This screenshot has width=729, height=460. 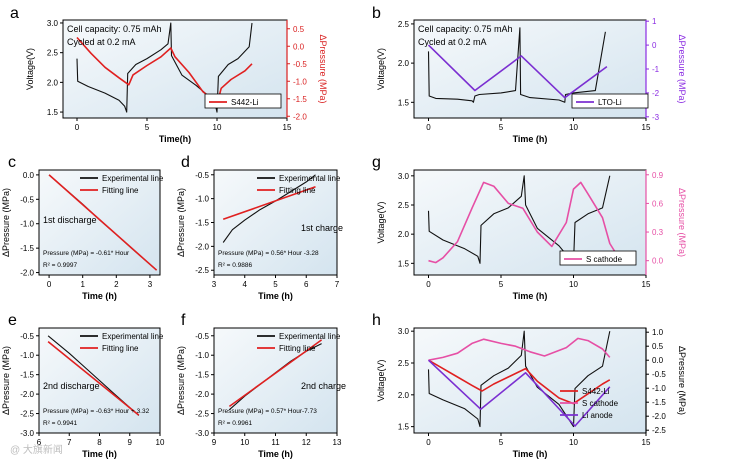 What do you see at coordinates (658, 346) in the screenshot?
I see `y2-tick-label: 0.5` at bounding box center [658, 346].